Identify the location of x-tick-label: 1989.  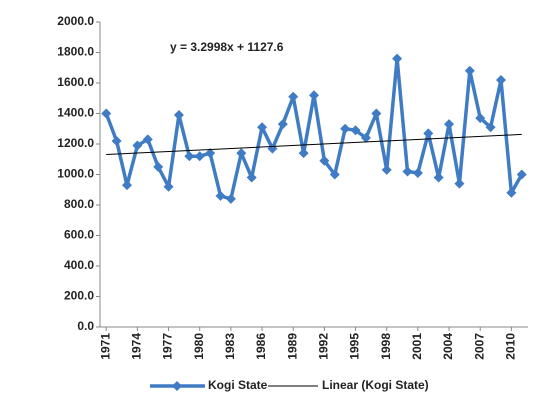
(292, 346).